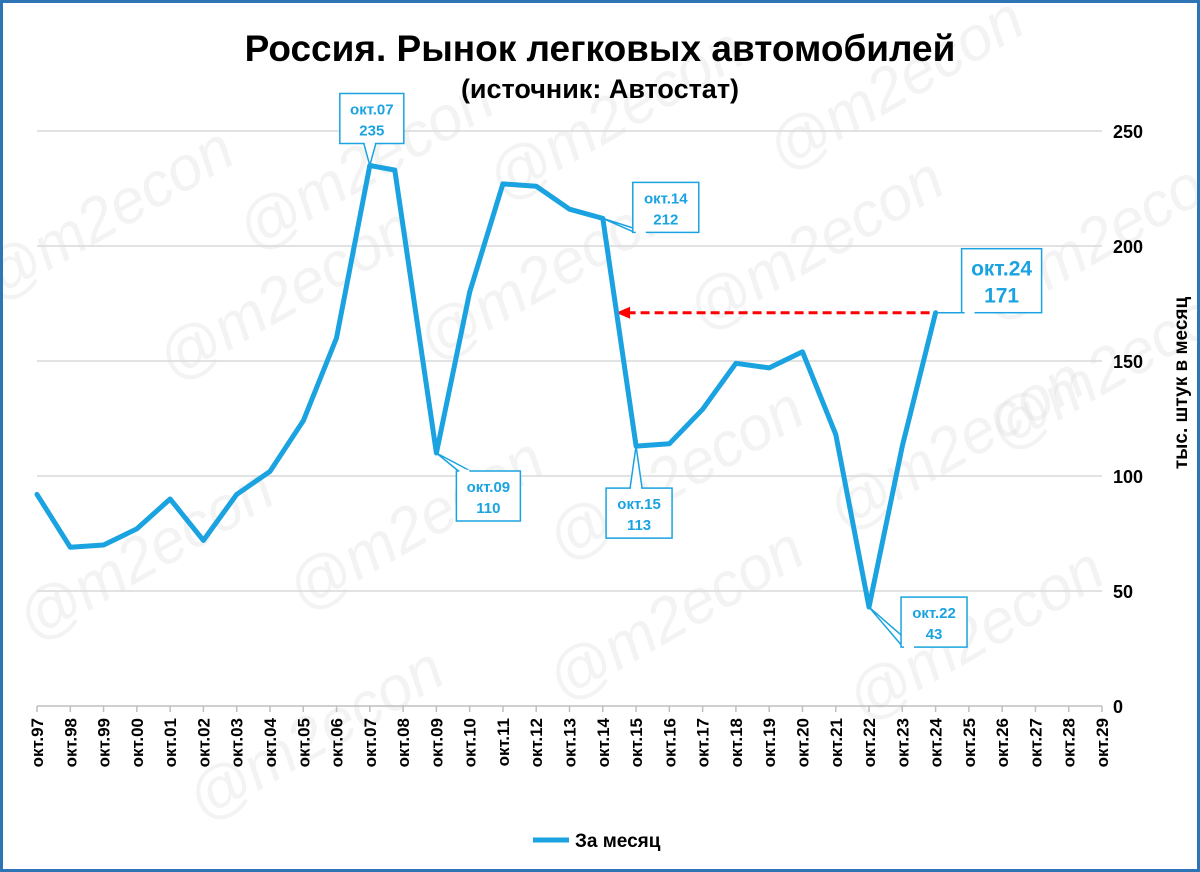  Describe the element at coordinates (639, 525) in the screenshot. I see `callout-value: 113` at that location.